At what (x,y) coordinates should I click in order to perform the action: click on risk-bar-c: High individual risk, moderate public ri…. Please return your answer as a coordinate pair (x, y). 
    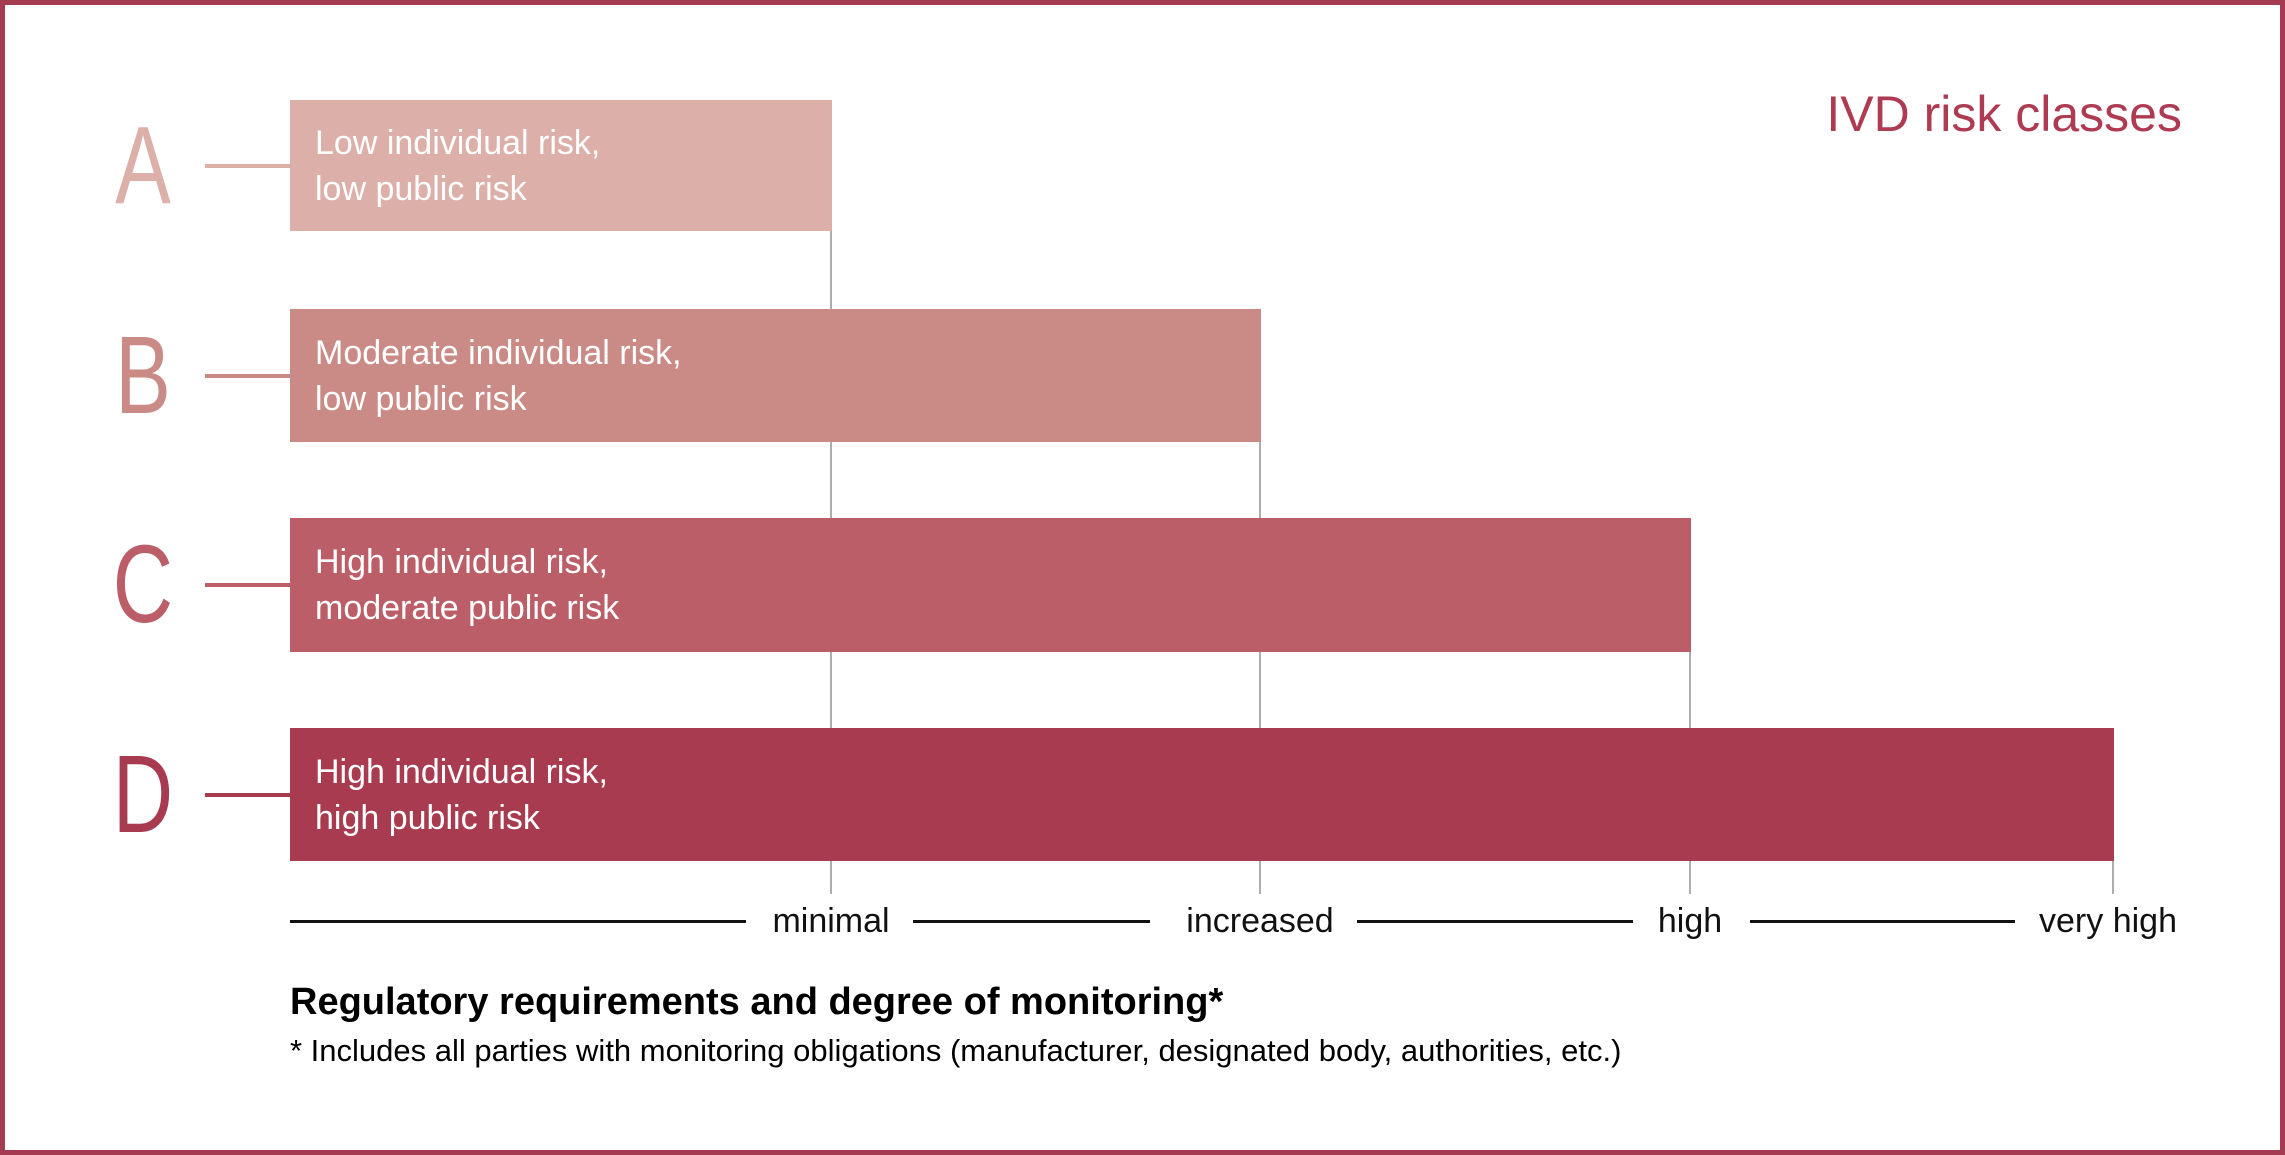
    Looking at the image, I should click on (990, 585).